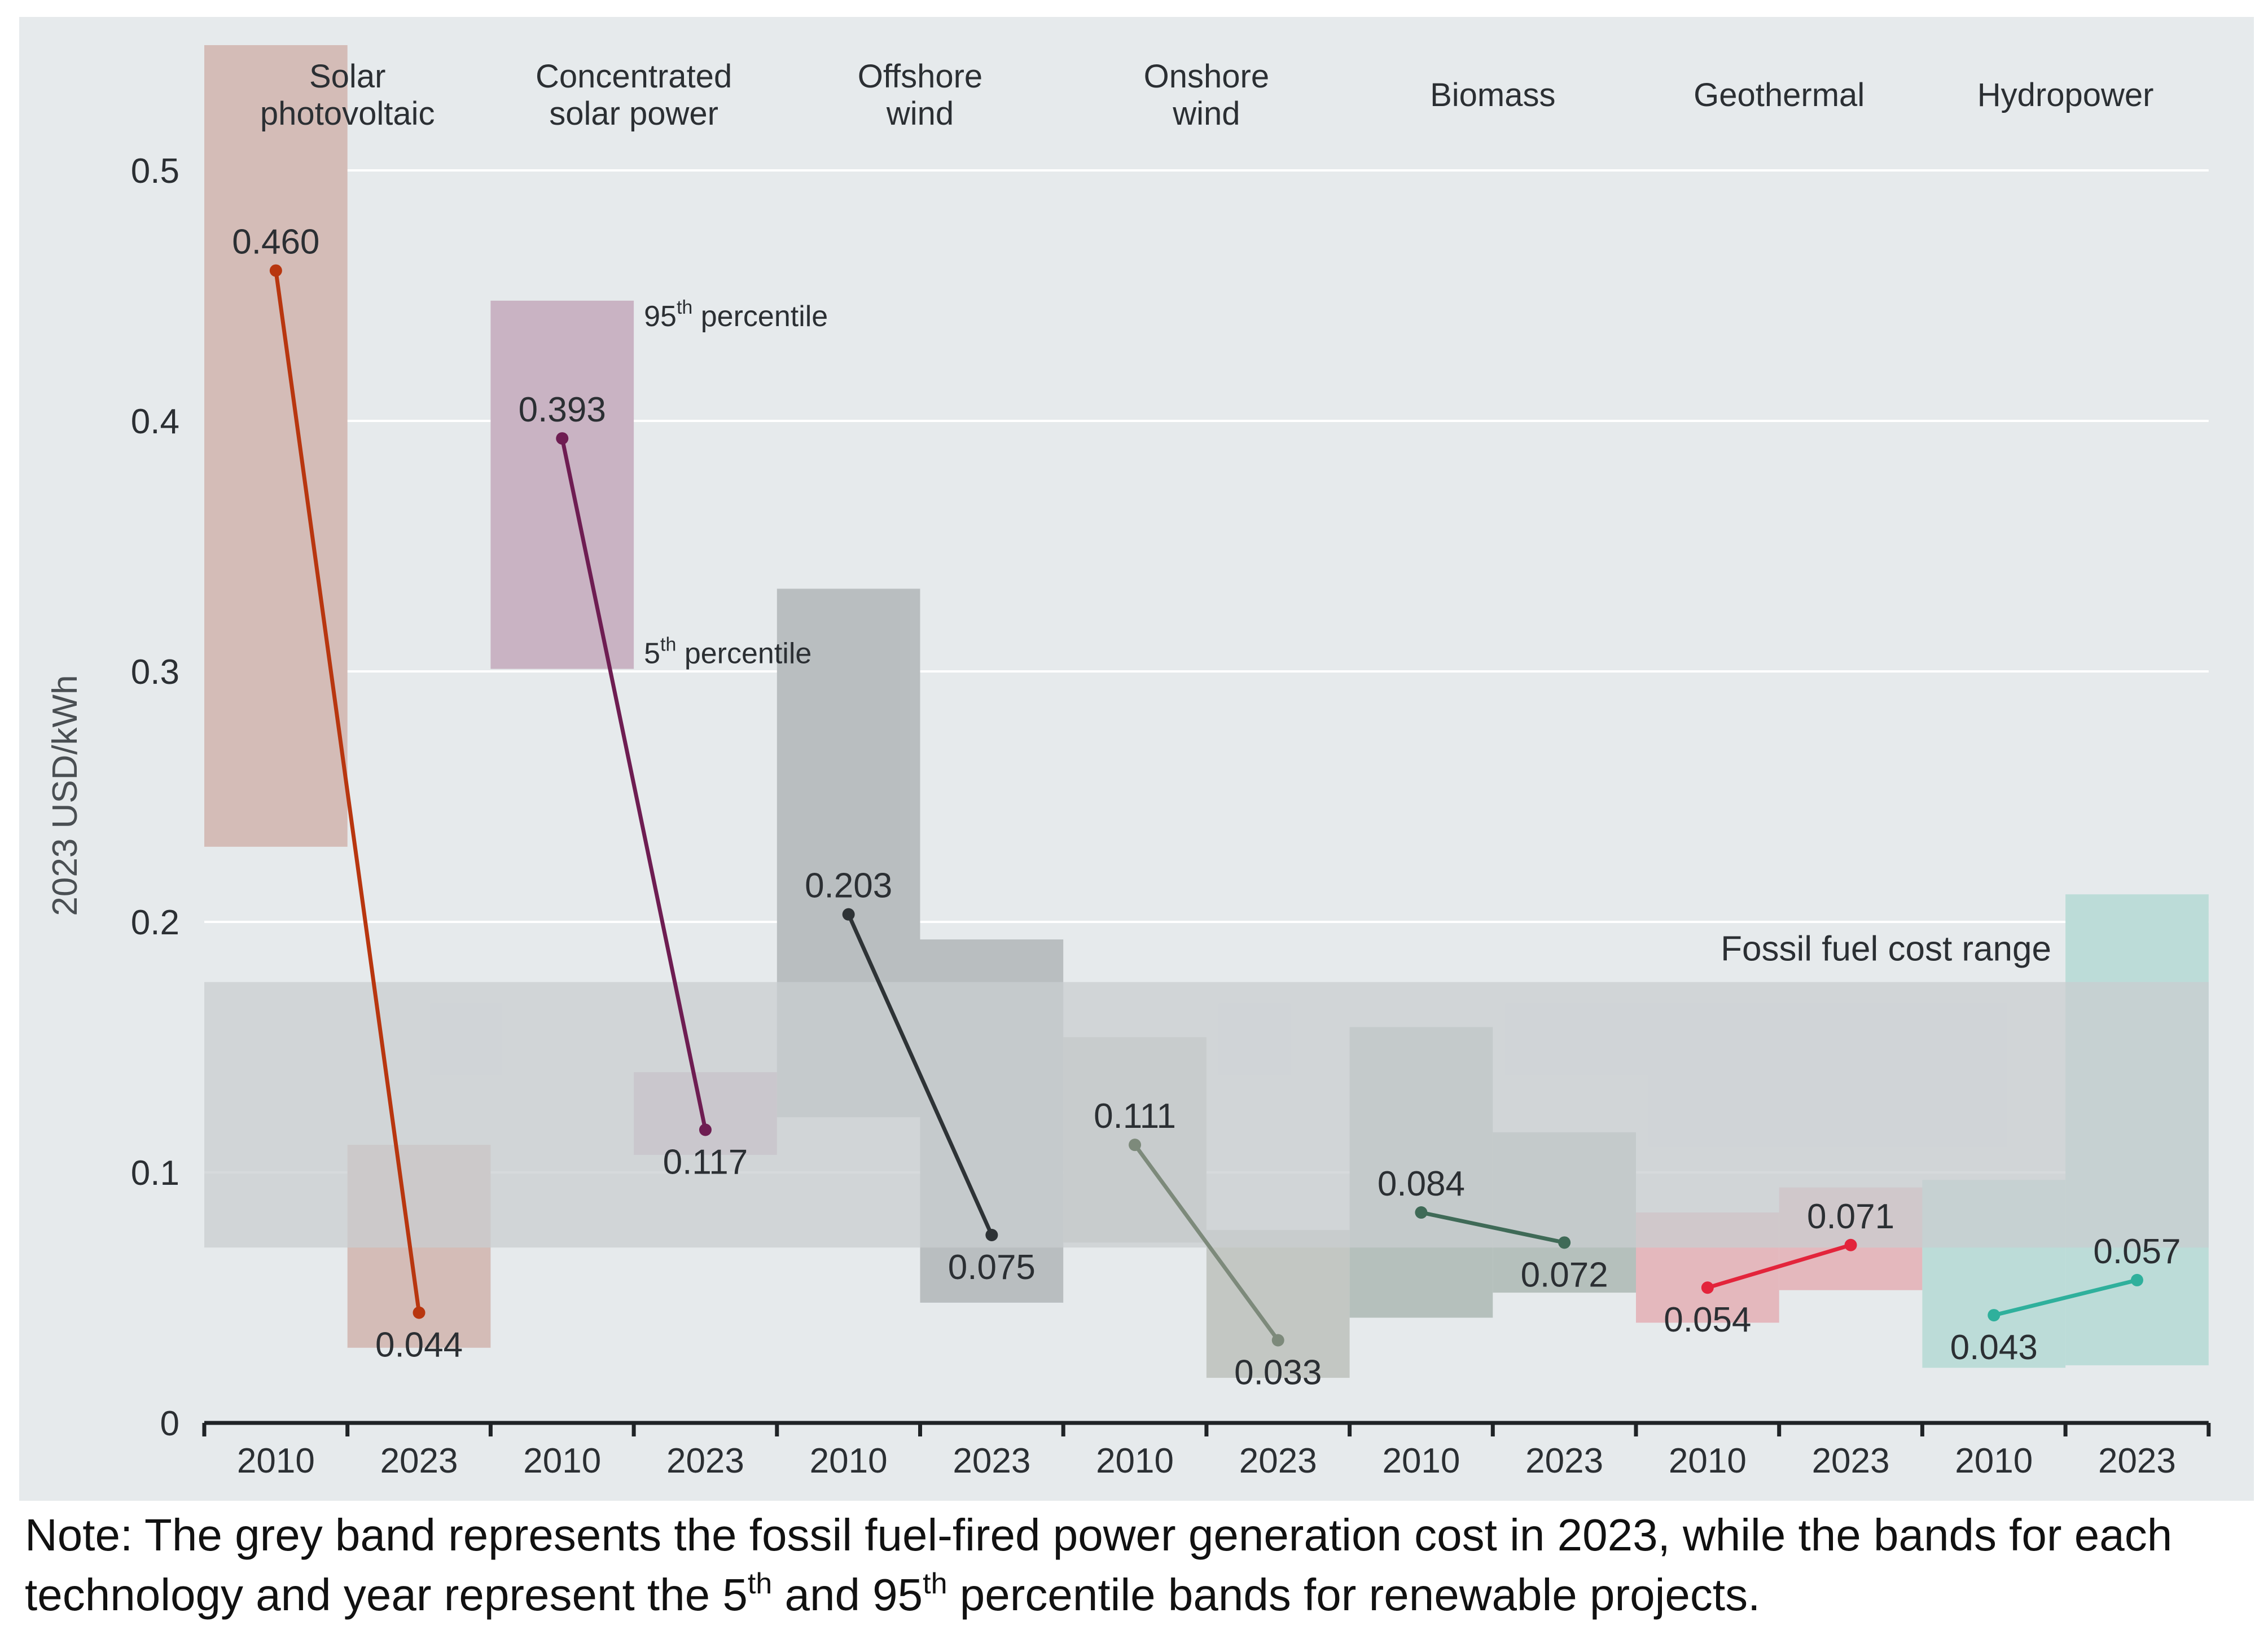 The image size is (2268, 1639). I want to click on technology-header: Hydropower, so click(2065, 95).